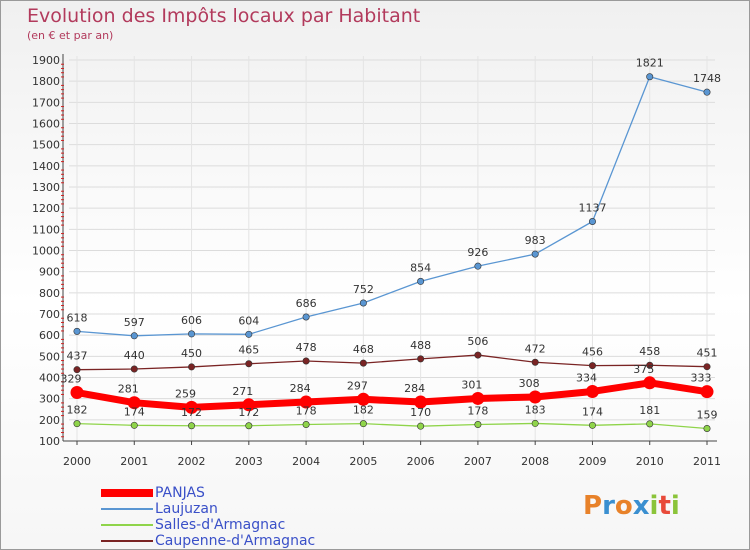  Describe the element at coordinates (251, 525) in the screenshot. I see `legend-item: Salles-d'Armagnac` at that location.